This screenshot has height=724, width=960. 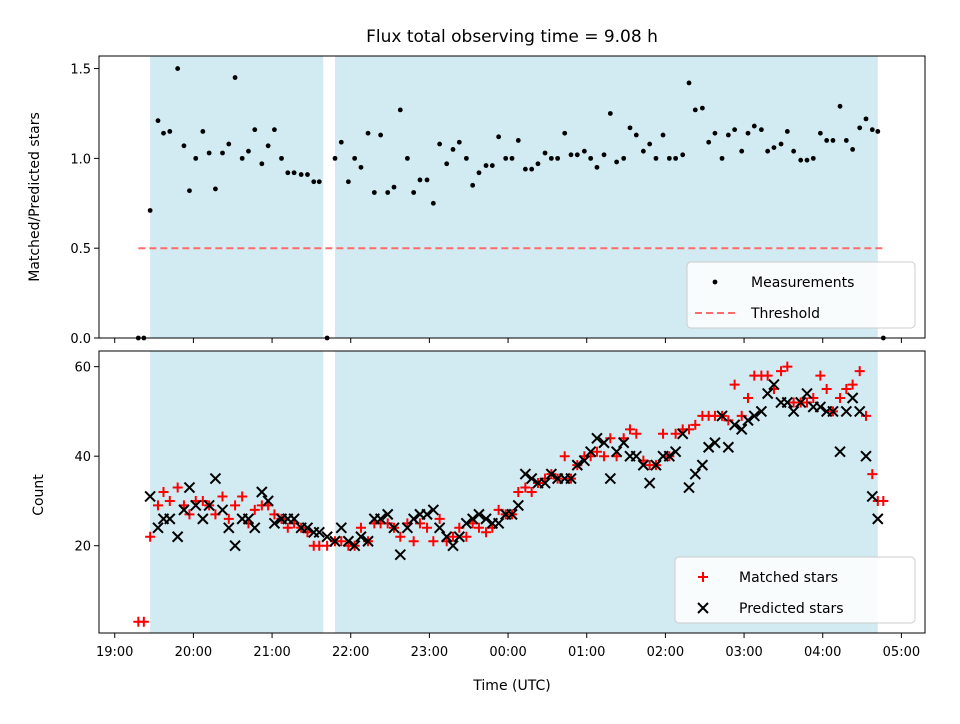 I want to click on legend-marker, so click(x=703, y=577).